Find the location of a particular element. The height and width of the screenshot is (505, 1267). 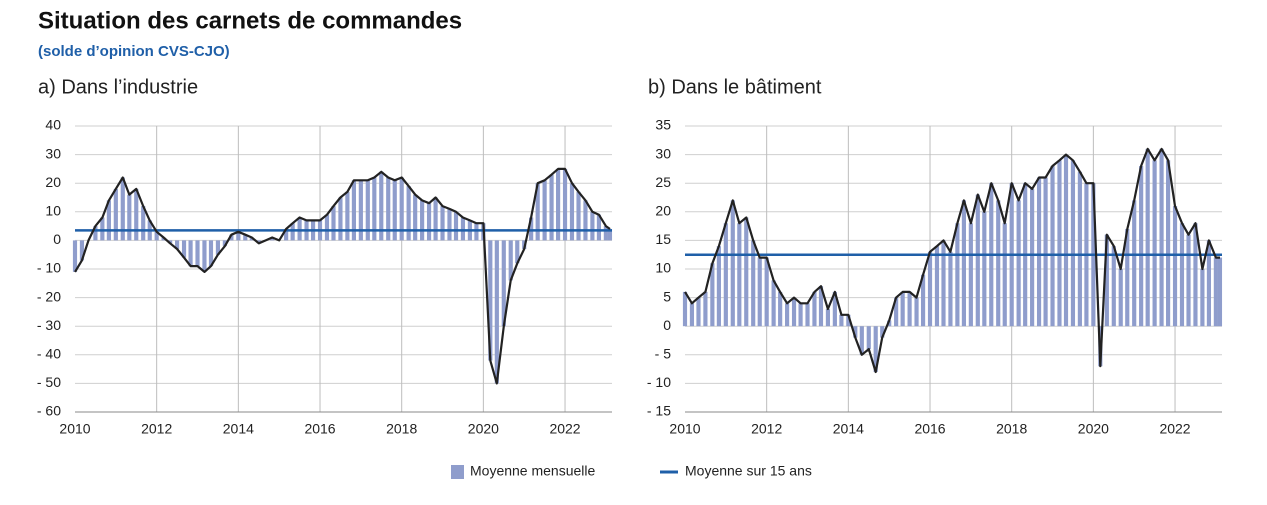

panel-title: b) Dans le bâtiment is located at coordinates (735, 87).